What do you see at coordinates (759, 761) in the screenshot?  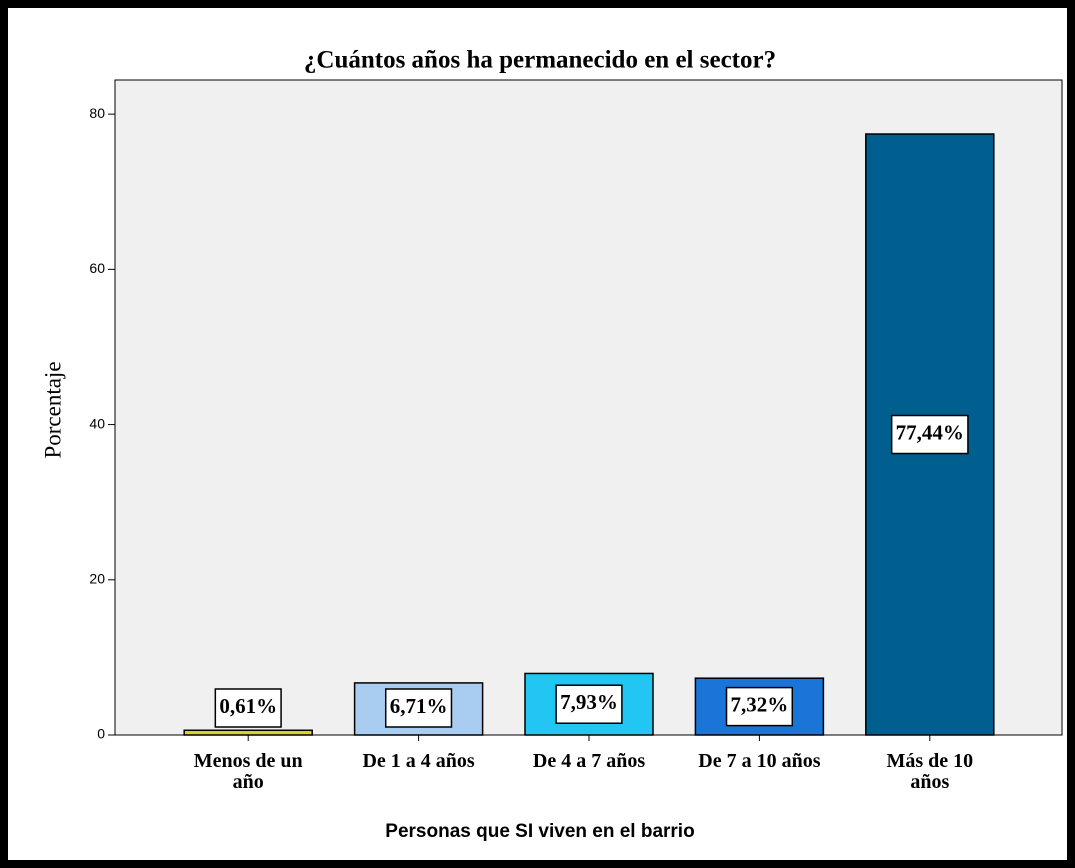 I see `x-tick-label: De 7 a 10 años` at bounding box center [759, 761].